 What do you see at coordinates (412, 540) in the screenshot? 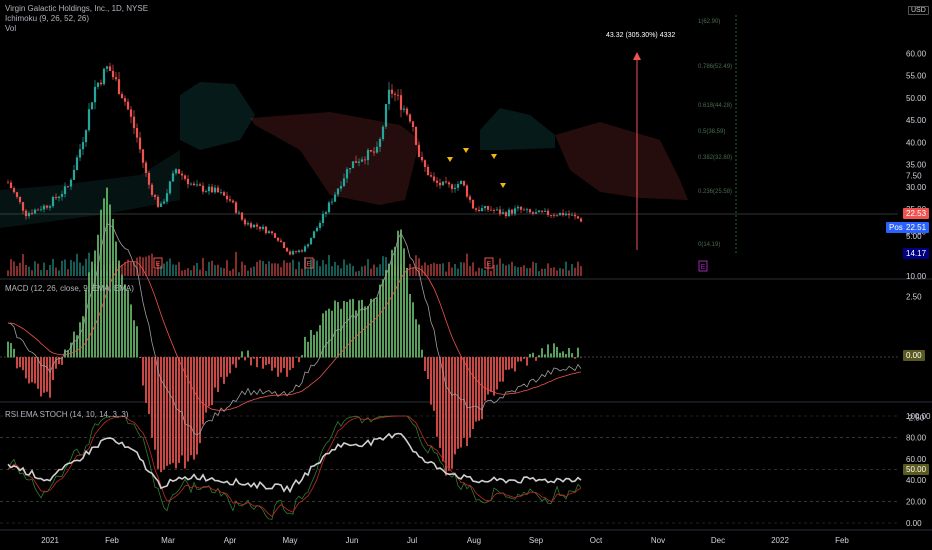
I see `time-axis-tick: Jul` at bounding box center [412, 540].